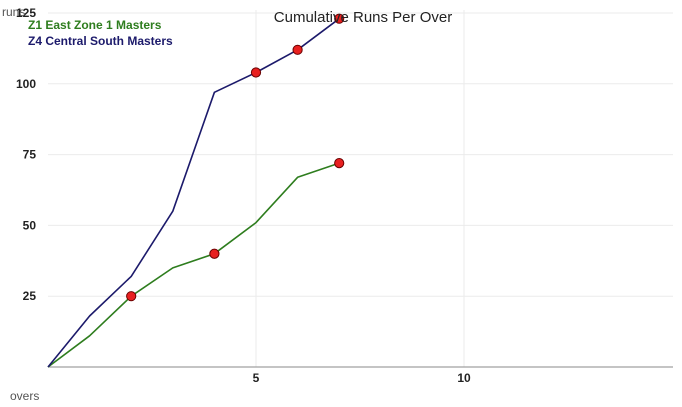  Describe the element at coordinates (13, 12) in the screenshot. I see `y-axis-label: runs` at that location.